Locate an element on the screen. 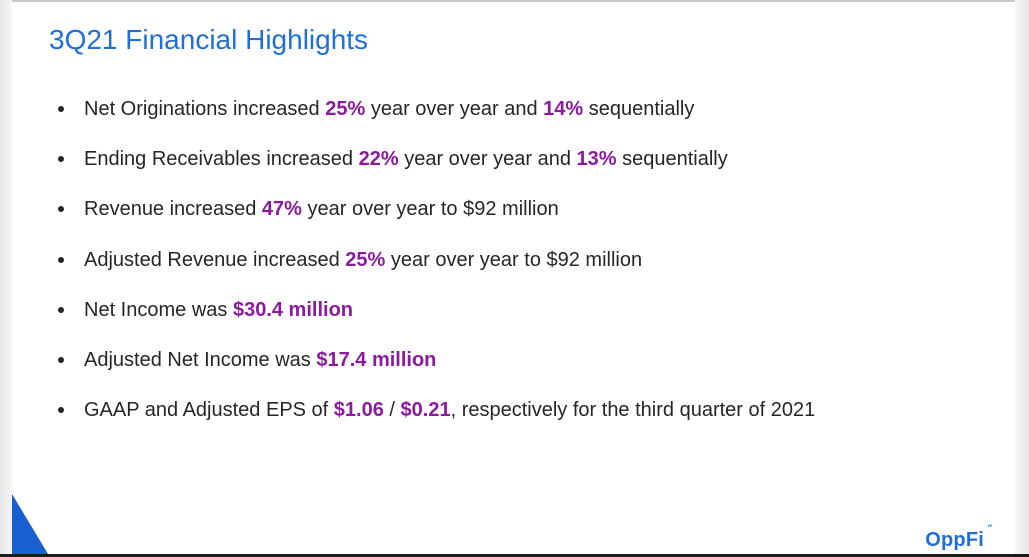 The width and height of the screenshot is (1029, 557). bullet-segment: Adjusted Net Income was is located at coordinates (200, 359).